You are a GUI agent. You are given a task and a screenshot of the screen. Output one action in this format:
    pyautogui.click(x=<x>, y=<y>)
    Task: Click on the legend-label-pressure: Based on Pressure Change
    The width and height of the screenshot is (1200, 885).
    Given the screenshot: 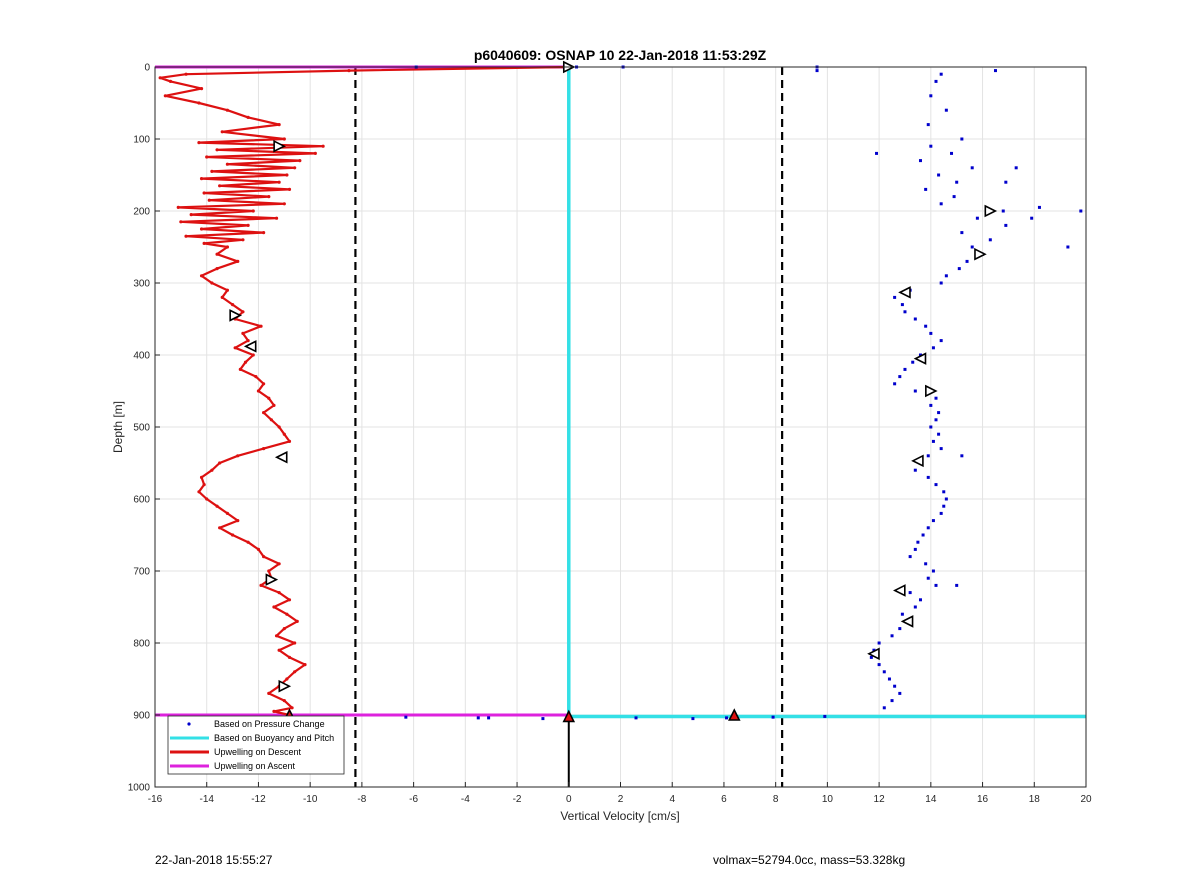 What is the action you would take?
    pyautogui.click(x=269, y=724)
    